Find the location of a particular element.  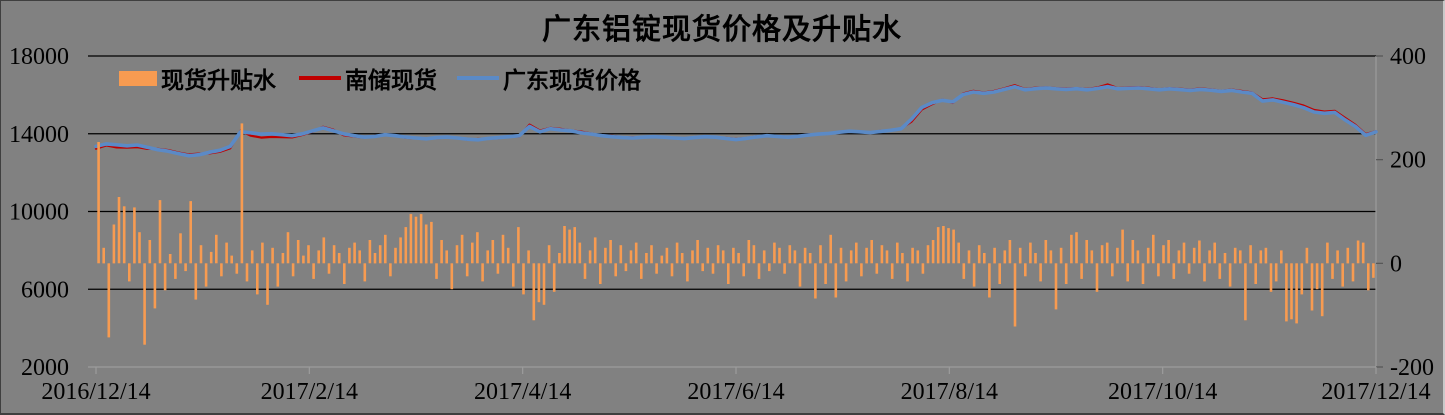

x-tick-label: 2017/6/14 is located at coordinates (735, 392).